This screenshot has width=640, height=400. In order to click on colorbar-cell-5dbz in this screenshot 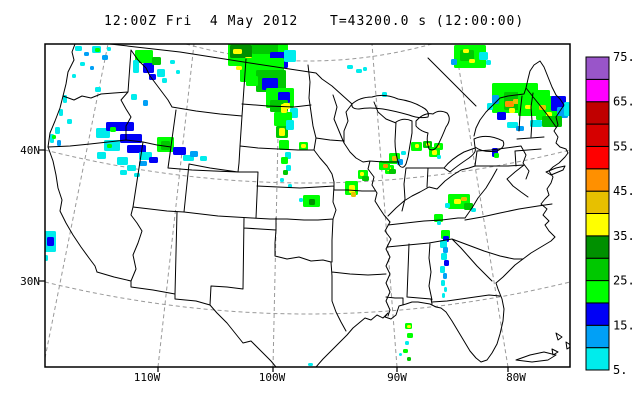, I will do `click(597, 359)`.